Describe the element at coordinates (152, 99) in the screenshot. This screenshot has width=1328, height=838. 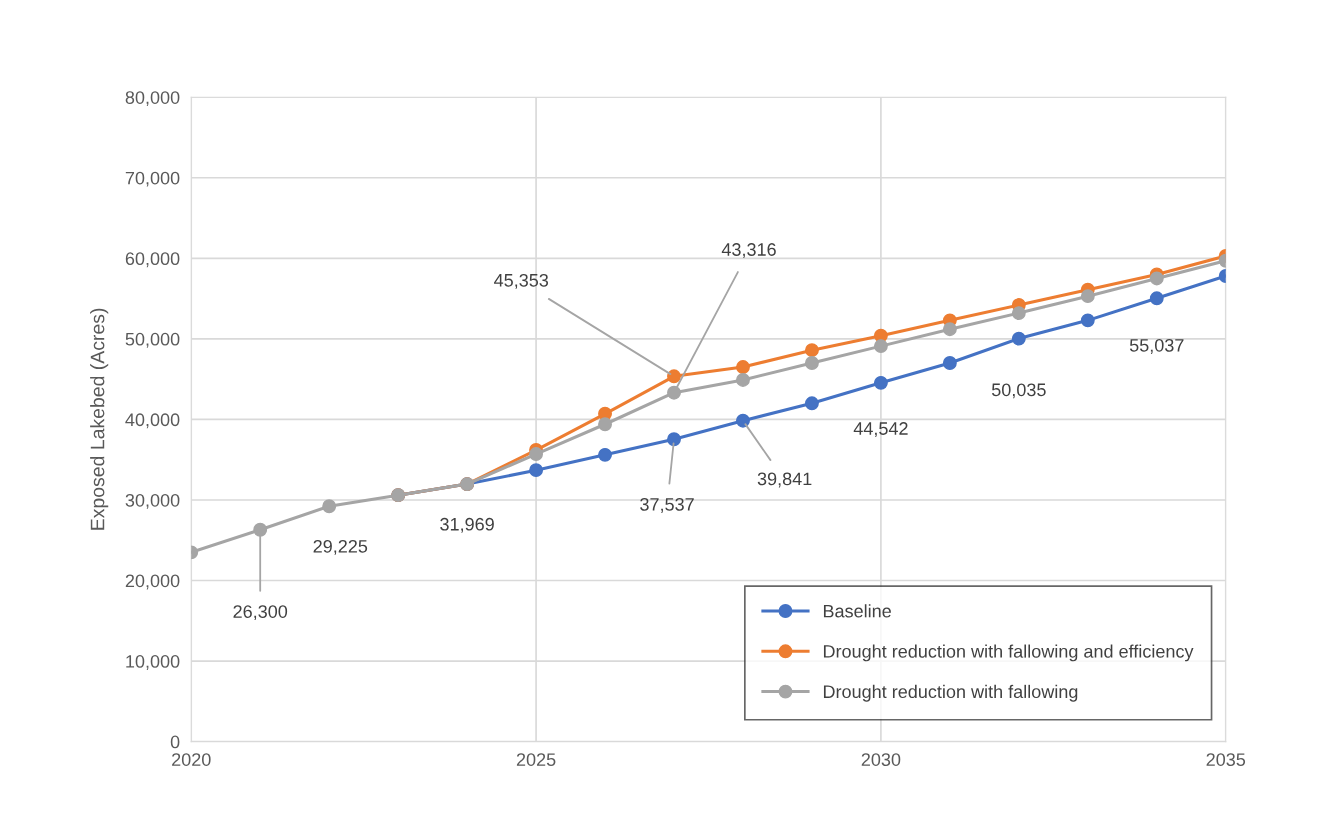
I see `y-tick-label: 80,000` at that location.